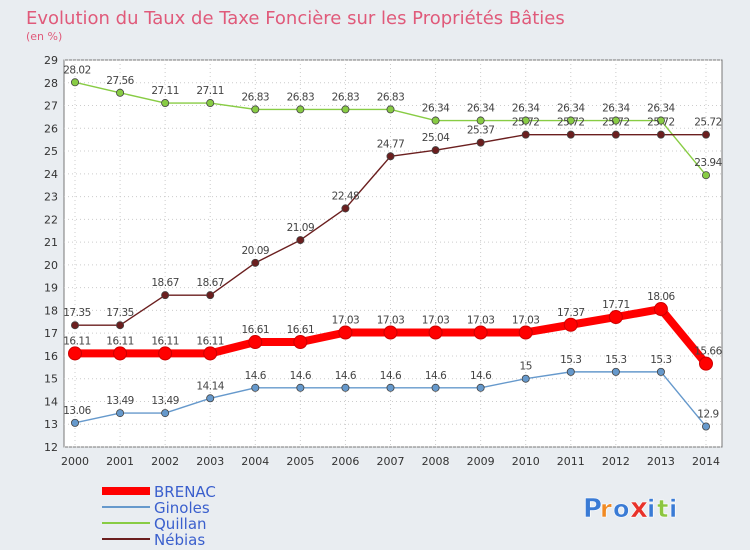  What do you see at coordinates (210, 461) in the screenshot?
I see `x-tick-label: 2003` at bounding box center [210, 461].